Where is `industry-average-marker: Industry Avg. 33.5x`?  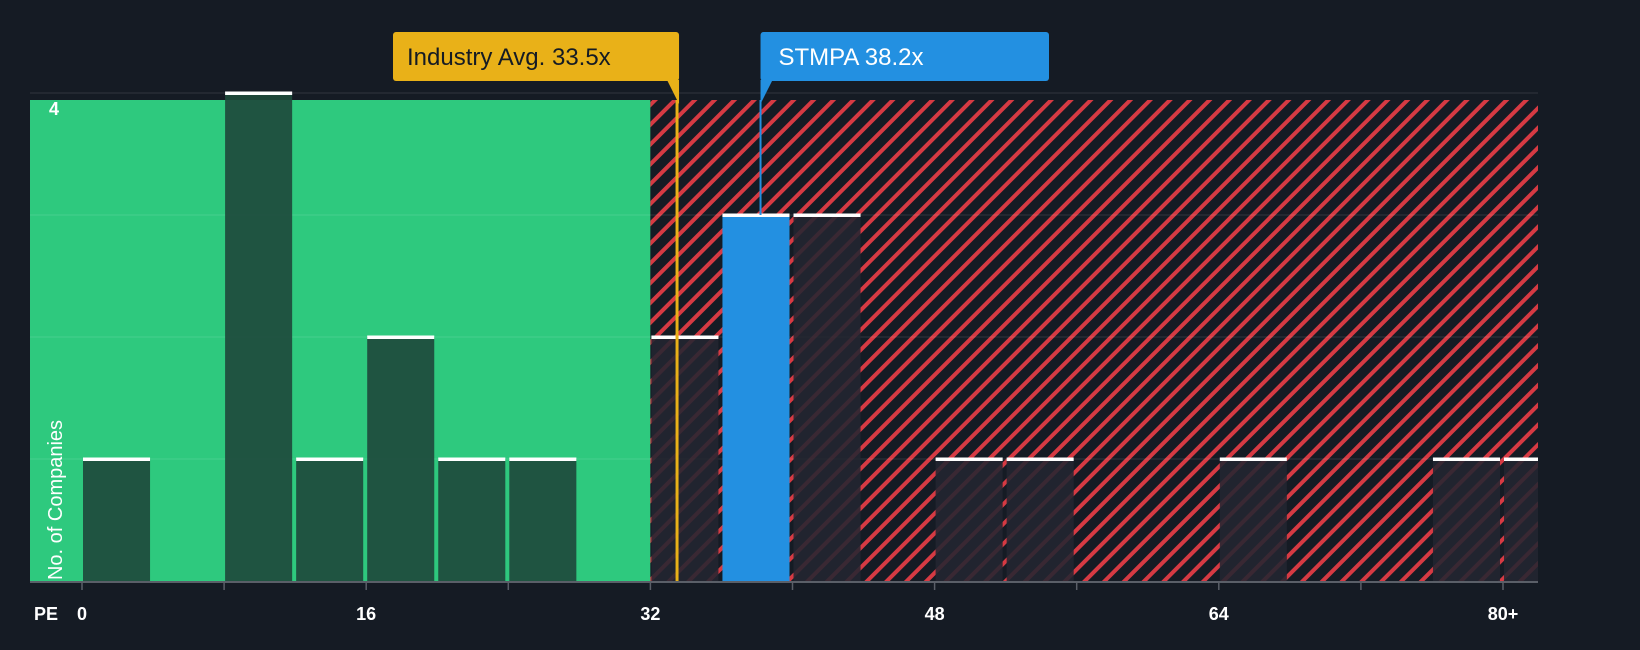
industry-average-marker: Industry Avg. 33.5x is located at coordinates (536, 306).